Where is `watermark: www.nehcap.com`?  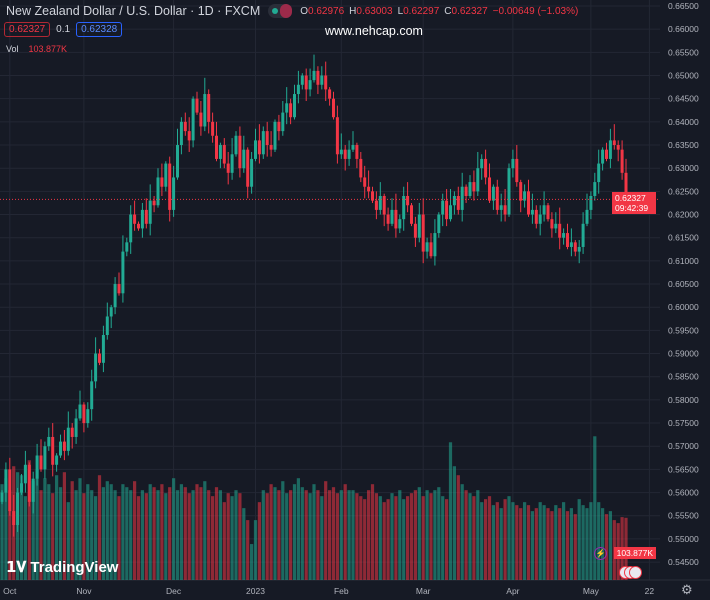
watermark: www.nehcap.com is located at coordinates (374, 31).